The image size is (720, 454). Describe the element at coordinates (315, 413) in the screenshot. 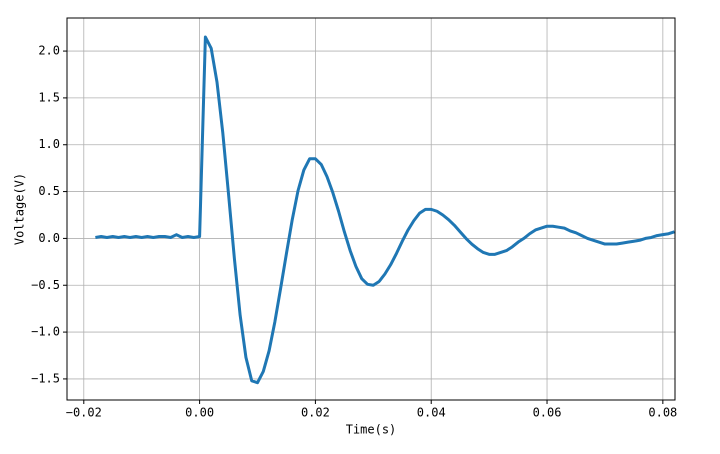

I see `x-tick-label: 0.02` at that location.